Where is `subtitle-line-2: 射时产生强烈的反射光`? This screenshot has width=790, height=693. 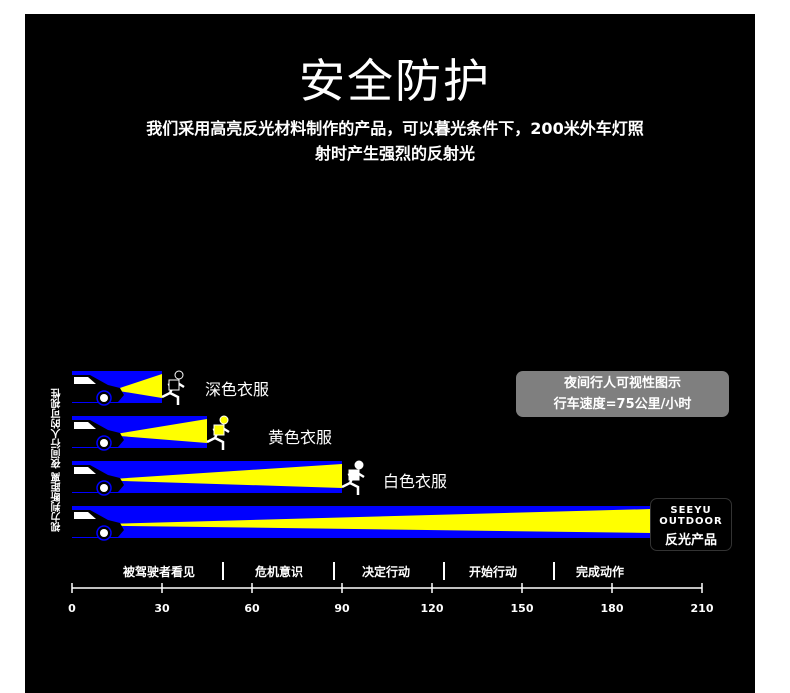 subtitle-line-2: 射时产生强烈的反射光 is located at coordinates (394, 153).